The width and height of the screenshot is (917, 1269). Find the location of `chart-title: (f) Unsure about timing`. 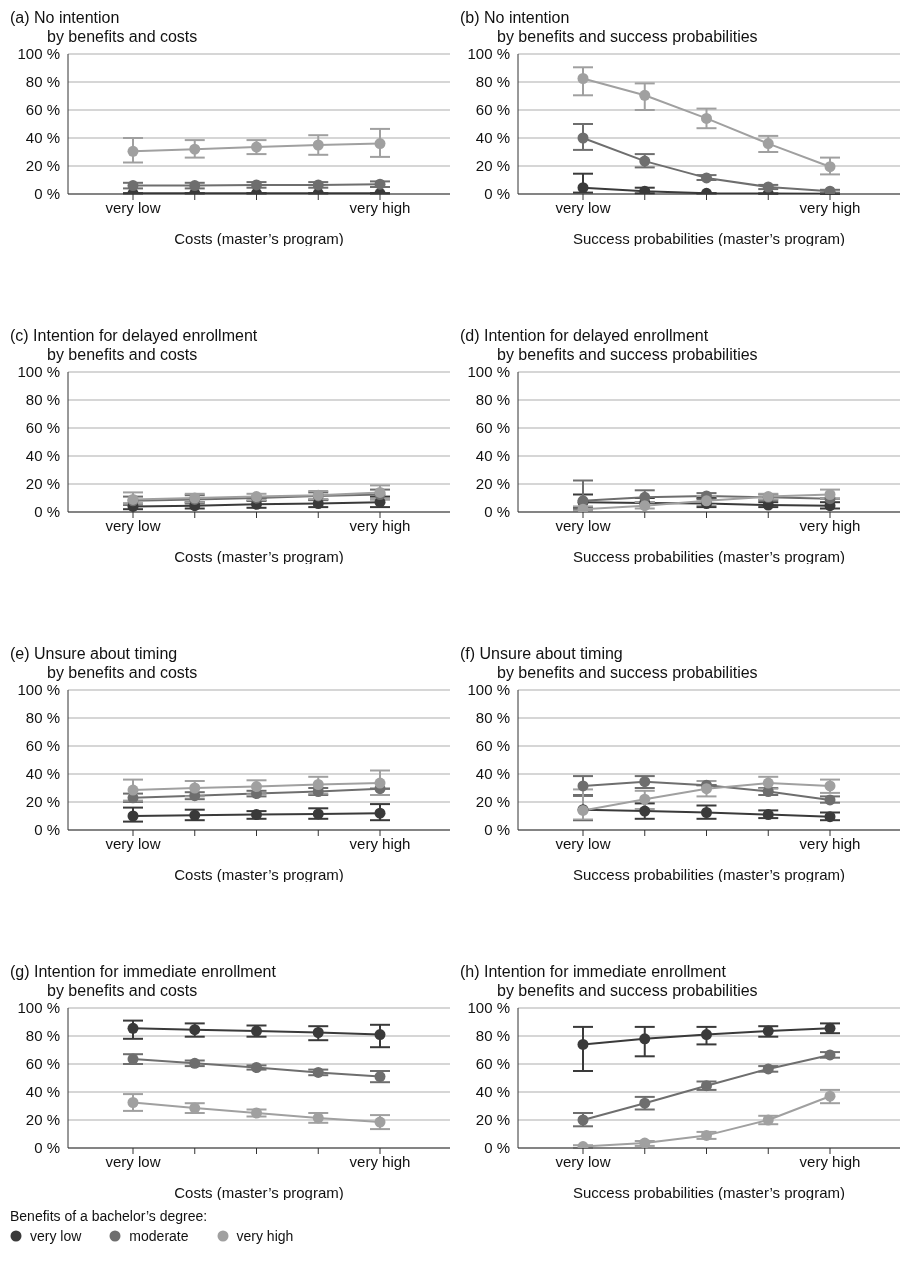

chart-title: (f) Unsure about timing is located at coordinates (542, 653).